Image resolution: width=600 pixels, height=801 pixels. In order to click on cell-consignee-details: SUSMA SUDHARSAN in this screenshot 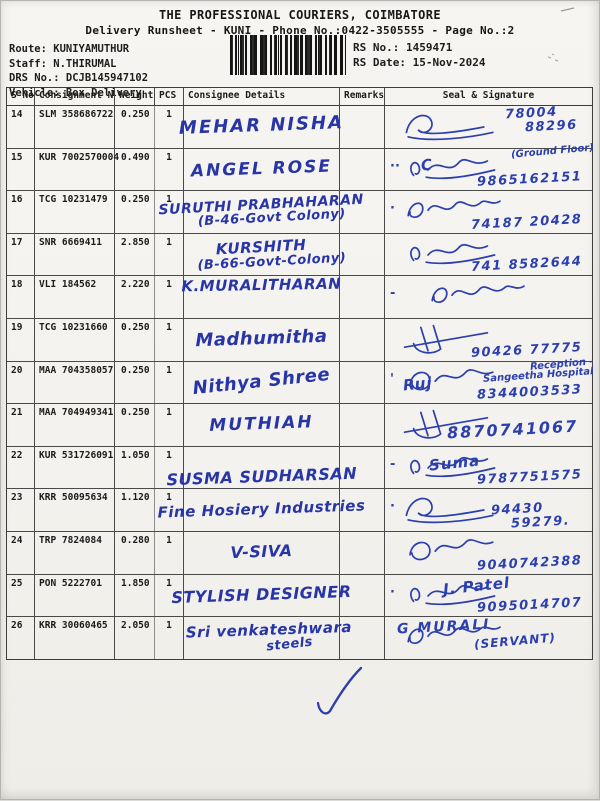, I will do `click(261, 467)`.